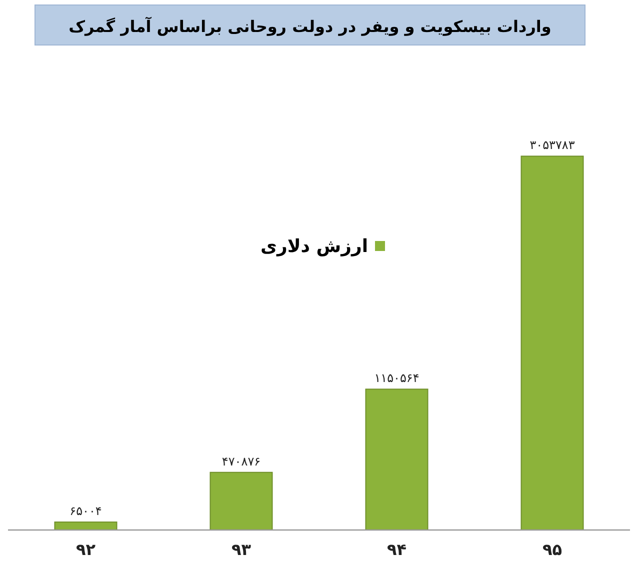 This screenshot has width=639, height=574. Describe the element at coordinates (86, 511) in the screenshot. I see `data-label: ۶۵۰۰۴` at that location.